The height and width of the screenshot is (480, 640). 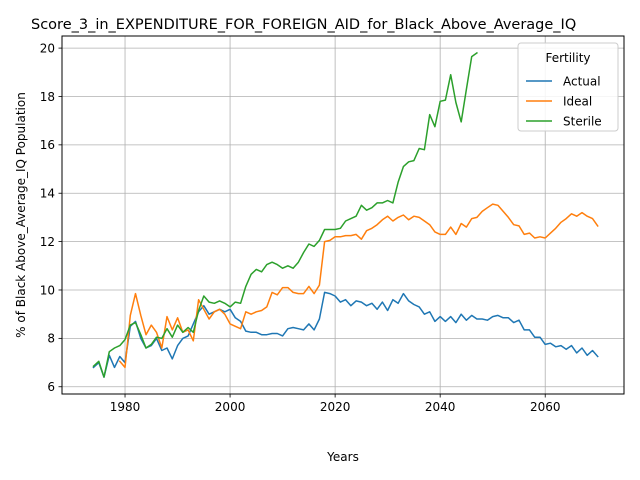 I want to click on legend-title: Fertility, so click(x=567, y=58).